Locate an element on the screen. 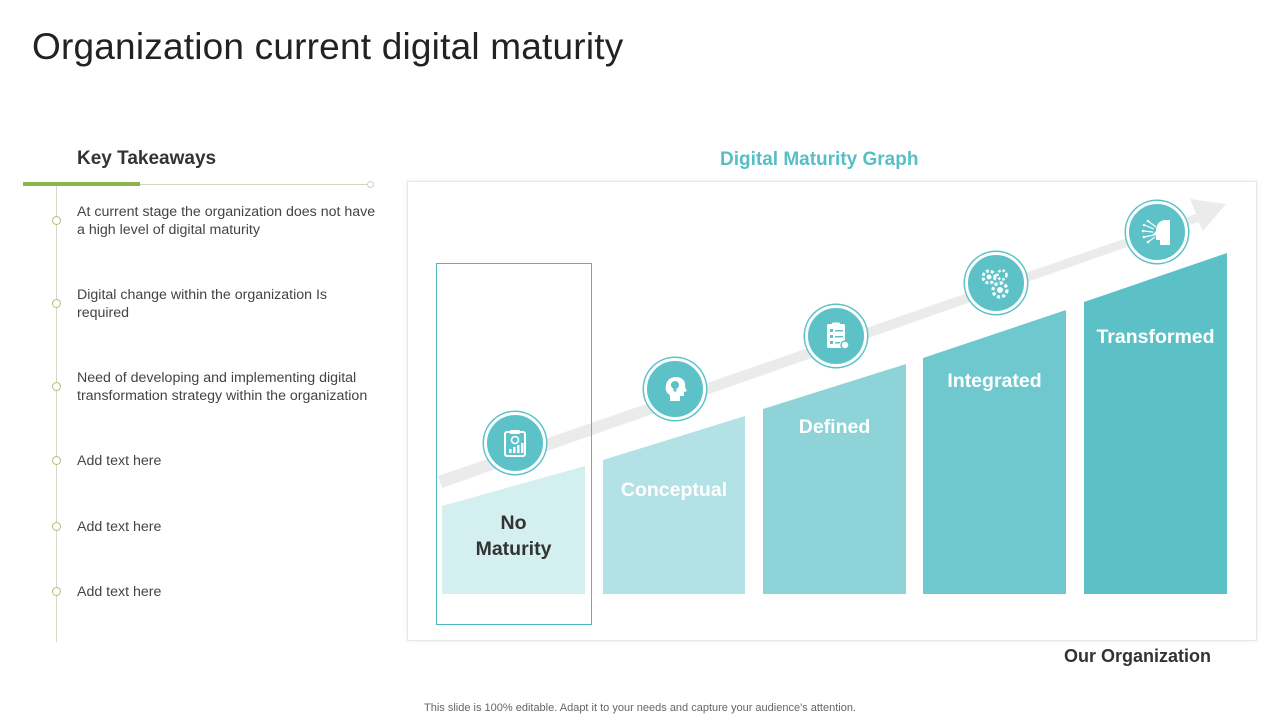 This screenshot has width=1280, height=720. heading-underline is located at coordinates (197, 184).